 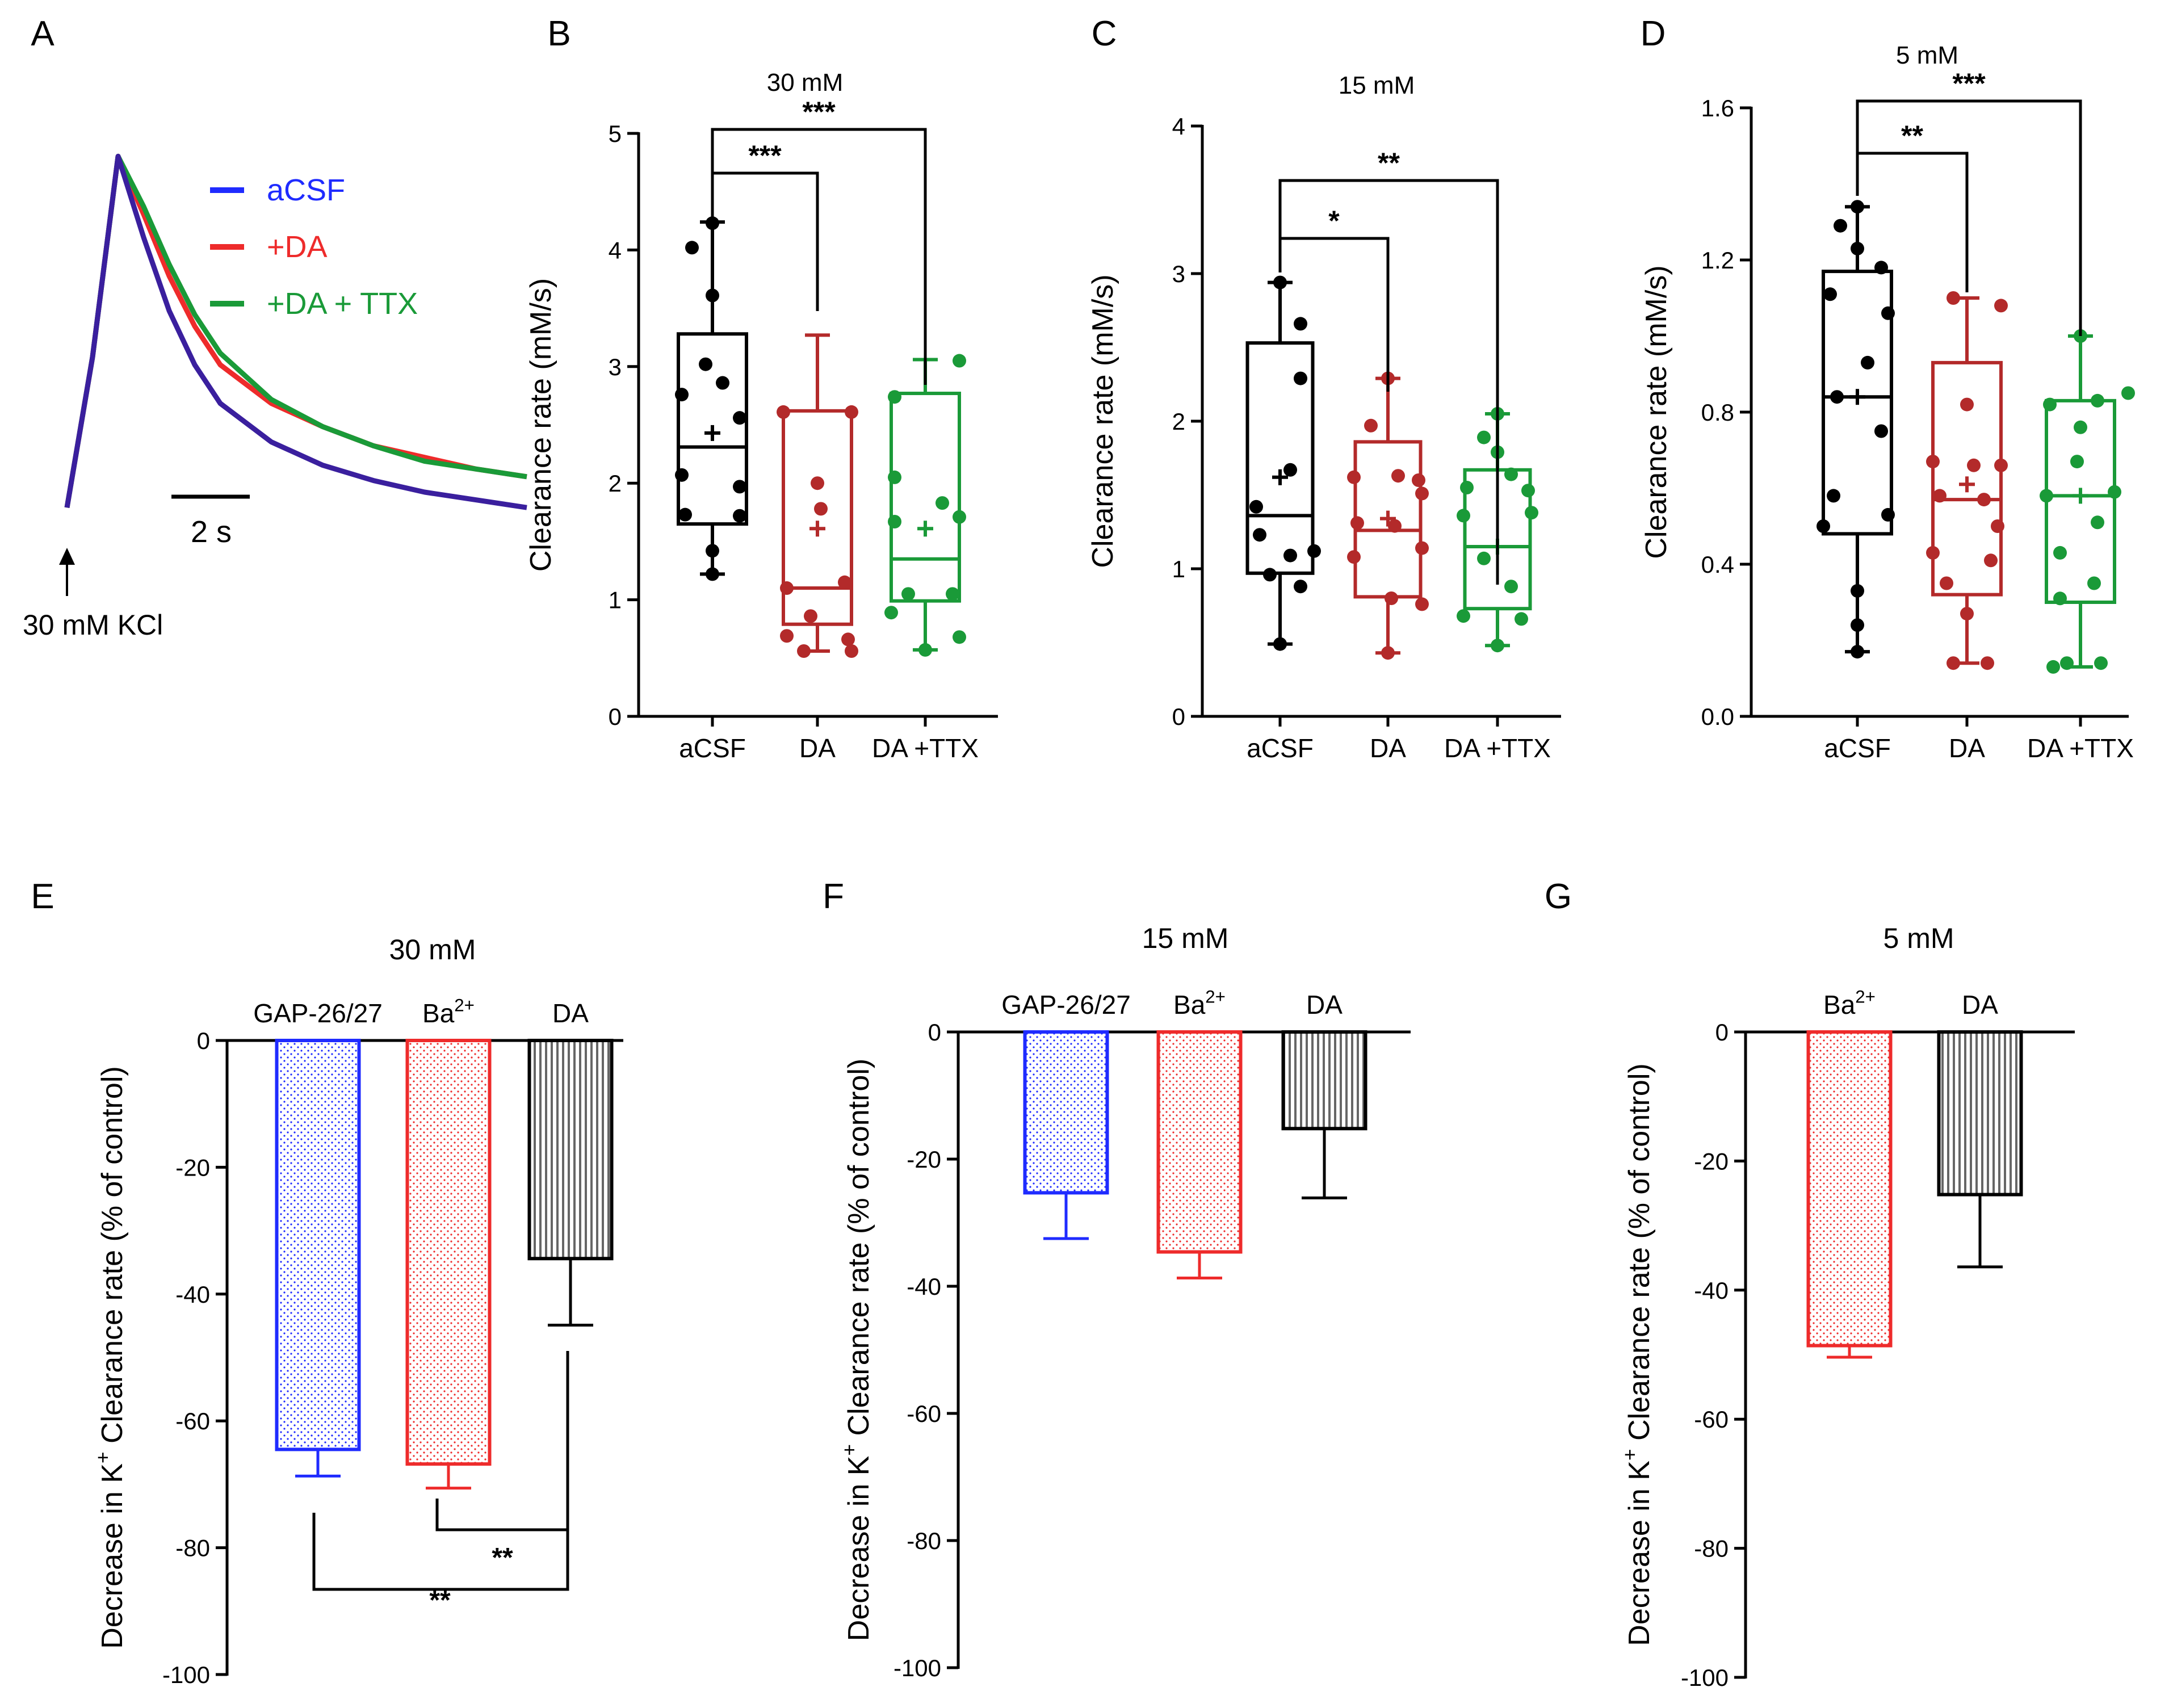 I want to click on y-tick-label: 2, so click(x=615, y=483).